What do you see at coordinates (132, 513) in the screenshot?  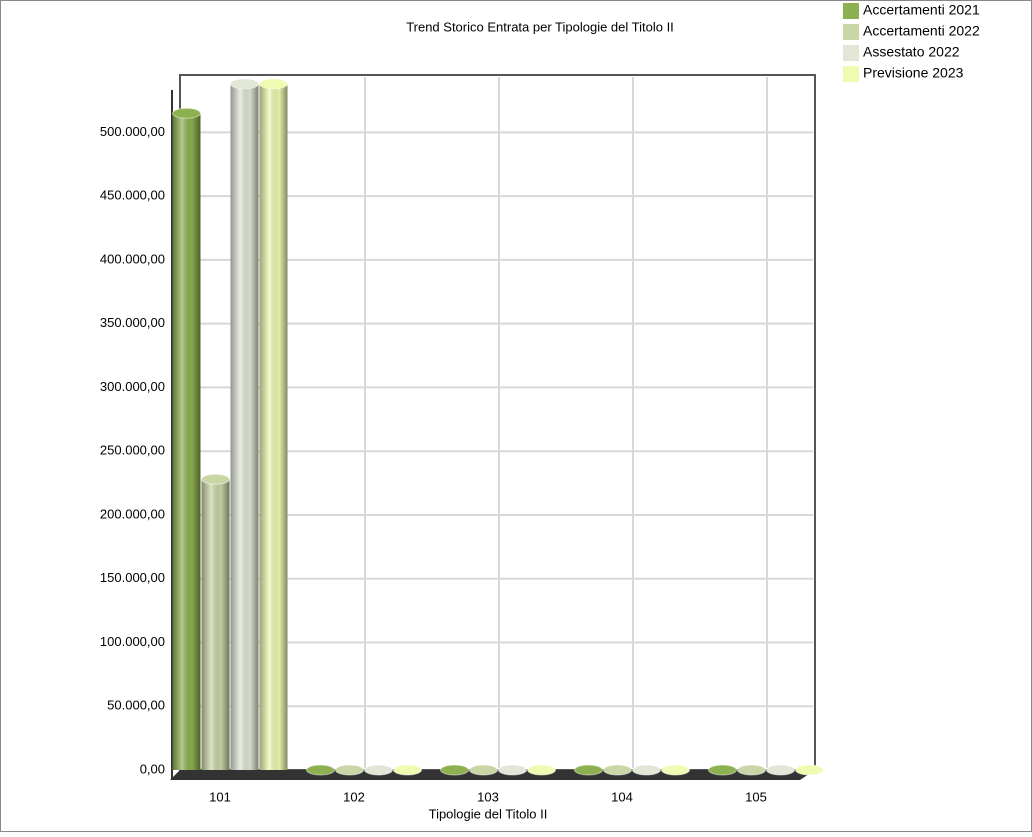 I see `y-tick-label: 200.000,00` at bounding box center [132, 513].